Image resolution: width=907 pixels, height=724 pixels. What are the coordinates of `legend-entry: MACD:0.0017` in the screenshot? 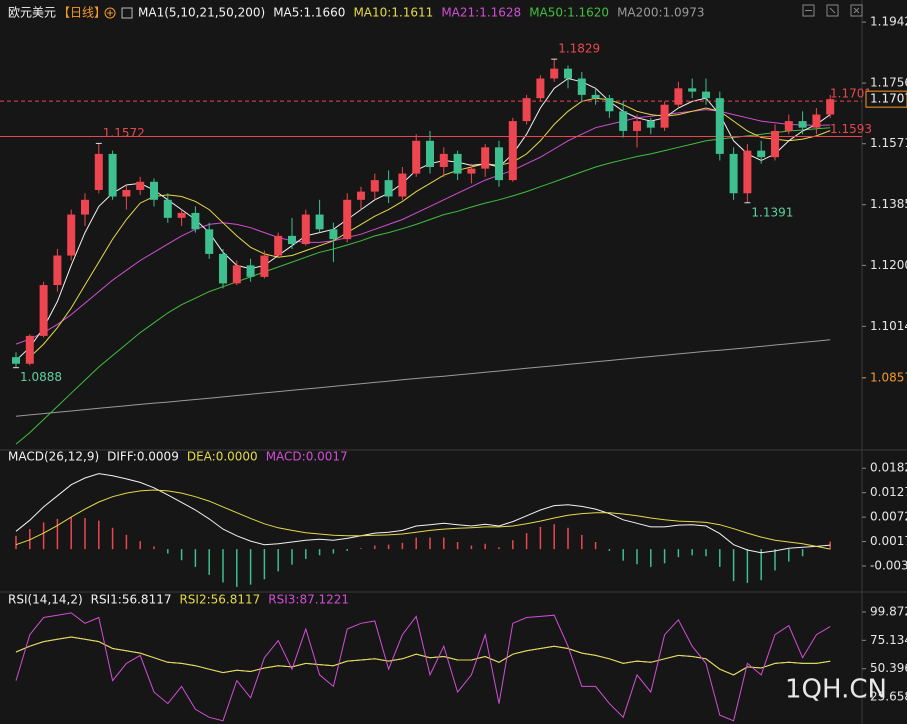 It's located at (307, 457).